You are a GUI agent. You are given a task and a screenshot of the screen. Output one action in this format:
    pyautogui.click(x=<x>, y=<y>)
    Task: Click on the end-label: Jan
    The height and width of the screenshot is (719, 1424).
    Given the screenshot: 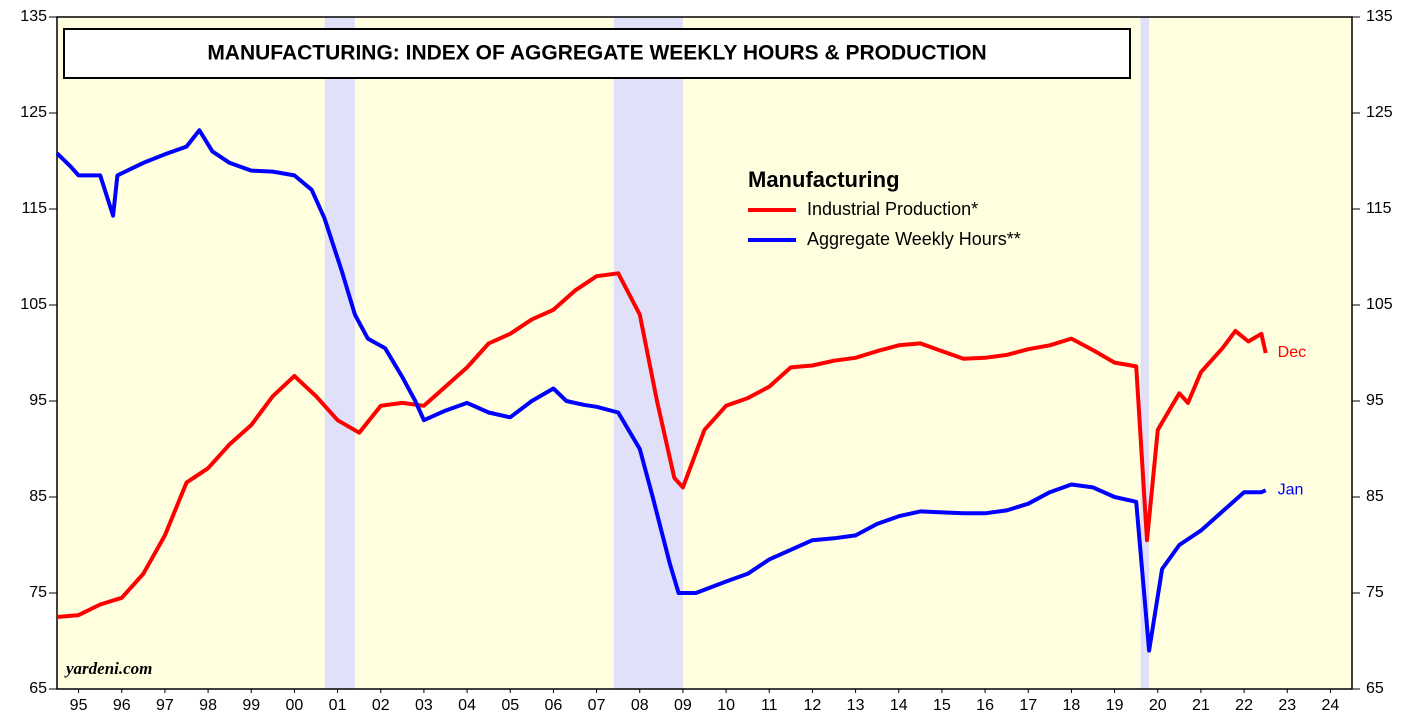 What is the action you would take?
    pyautogui.click(x=1291, y=489)
    